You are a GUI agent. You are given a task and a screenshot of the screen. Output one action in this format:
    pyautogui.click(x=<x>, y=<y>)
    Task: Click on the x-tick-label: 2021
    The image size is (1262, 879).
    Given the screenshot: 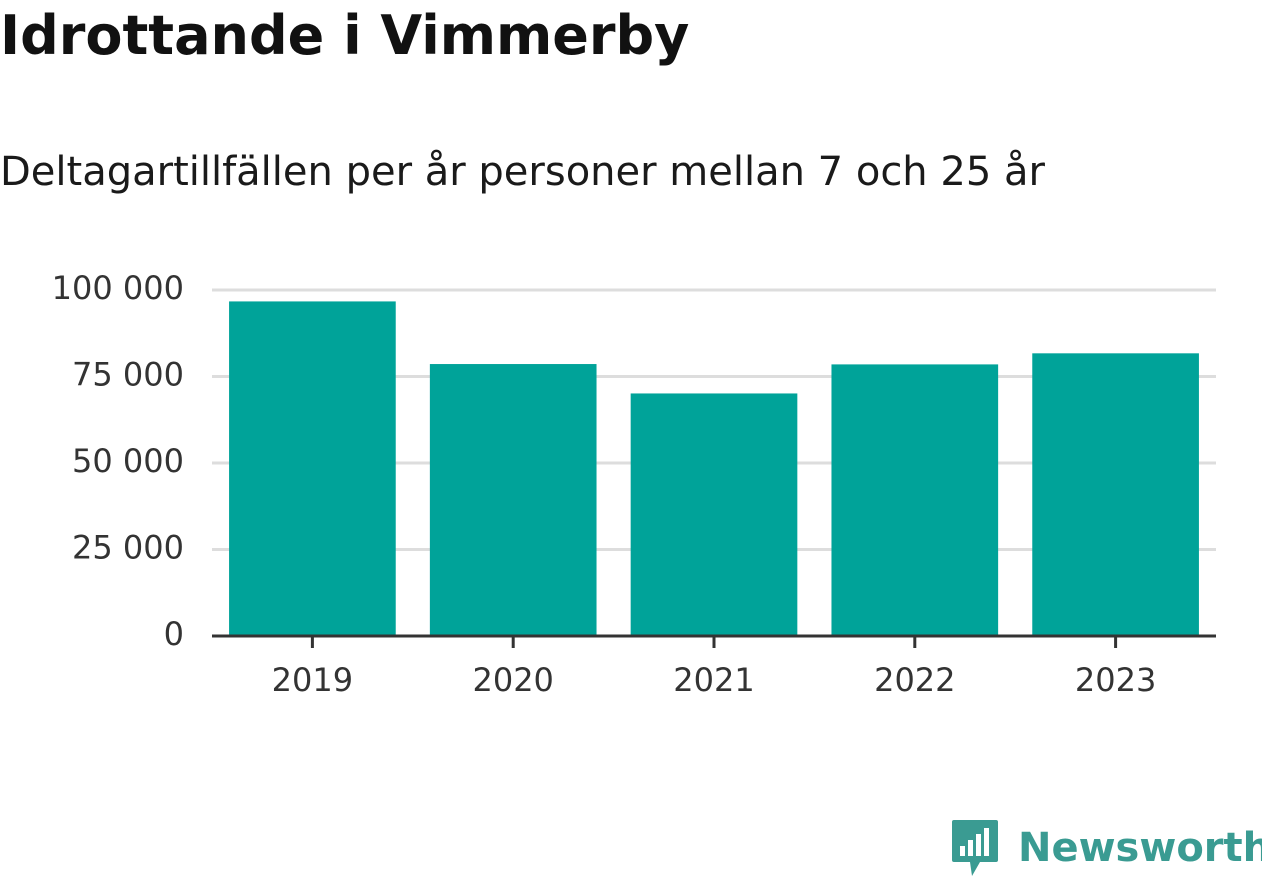 What is the action you would take?
    pyautogui.click(x=713, y=680)
    